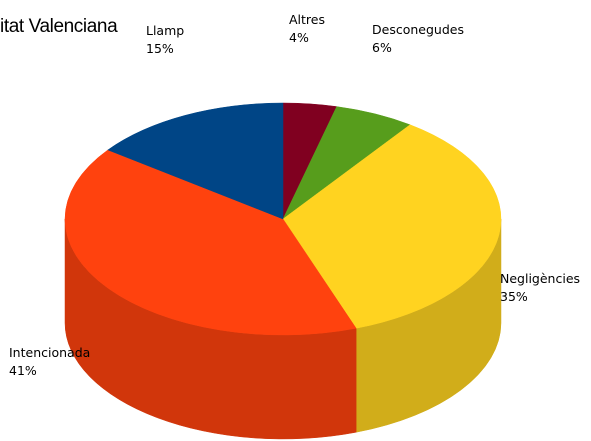 The width and height of the screenshot is (591, 441). What do you see at coordinates (23, 370) in the screenshot?
I see `slice-value-intencionada: 41%` at bounding box center [23, 370].